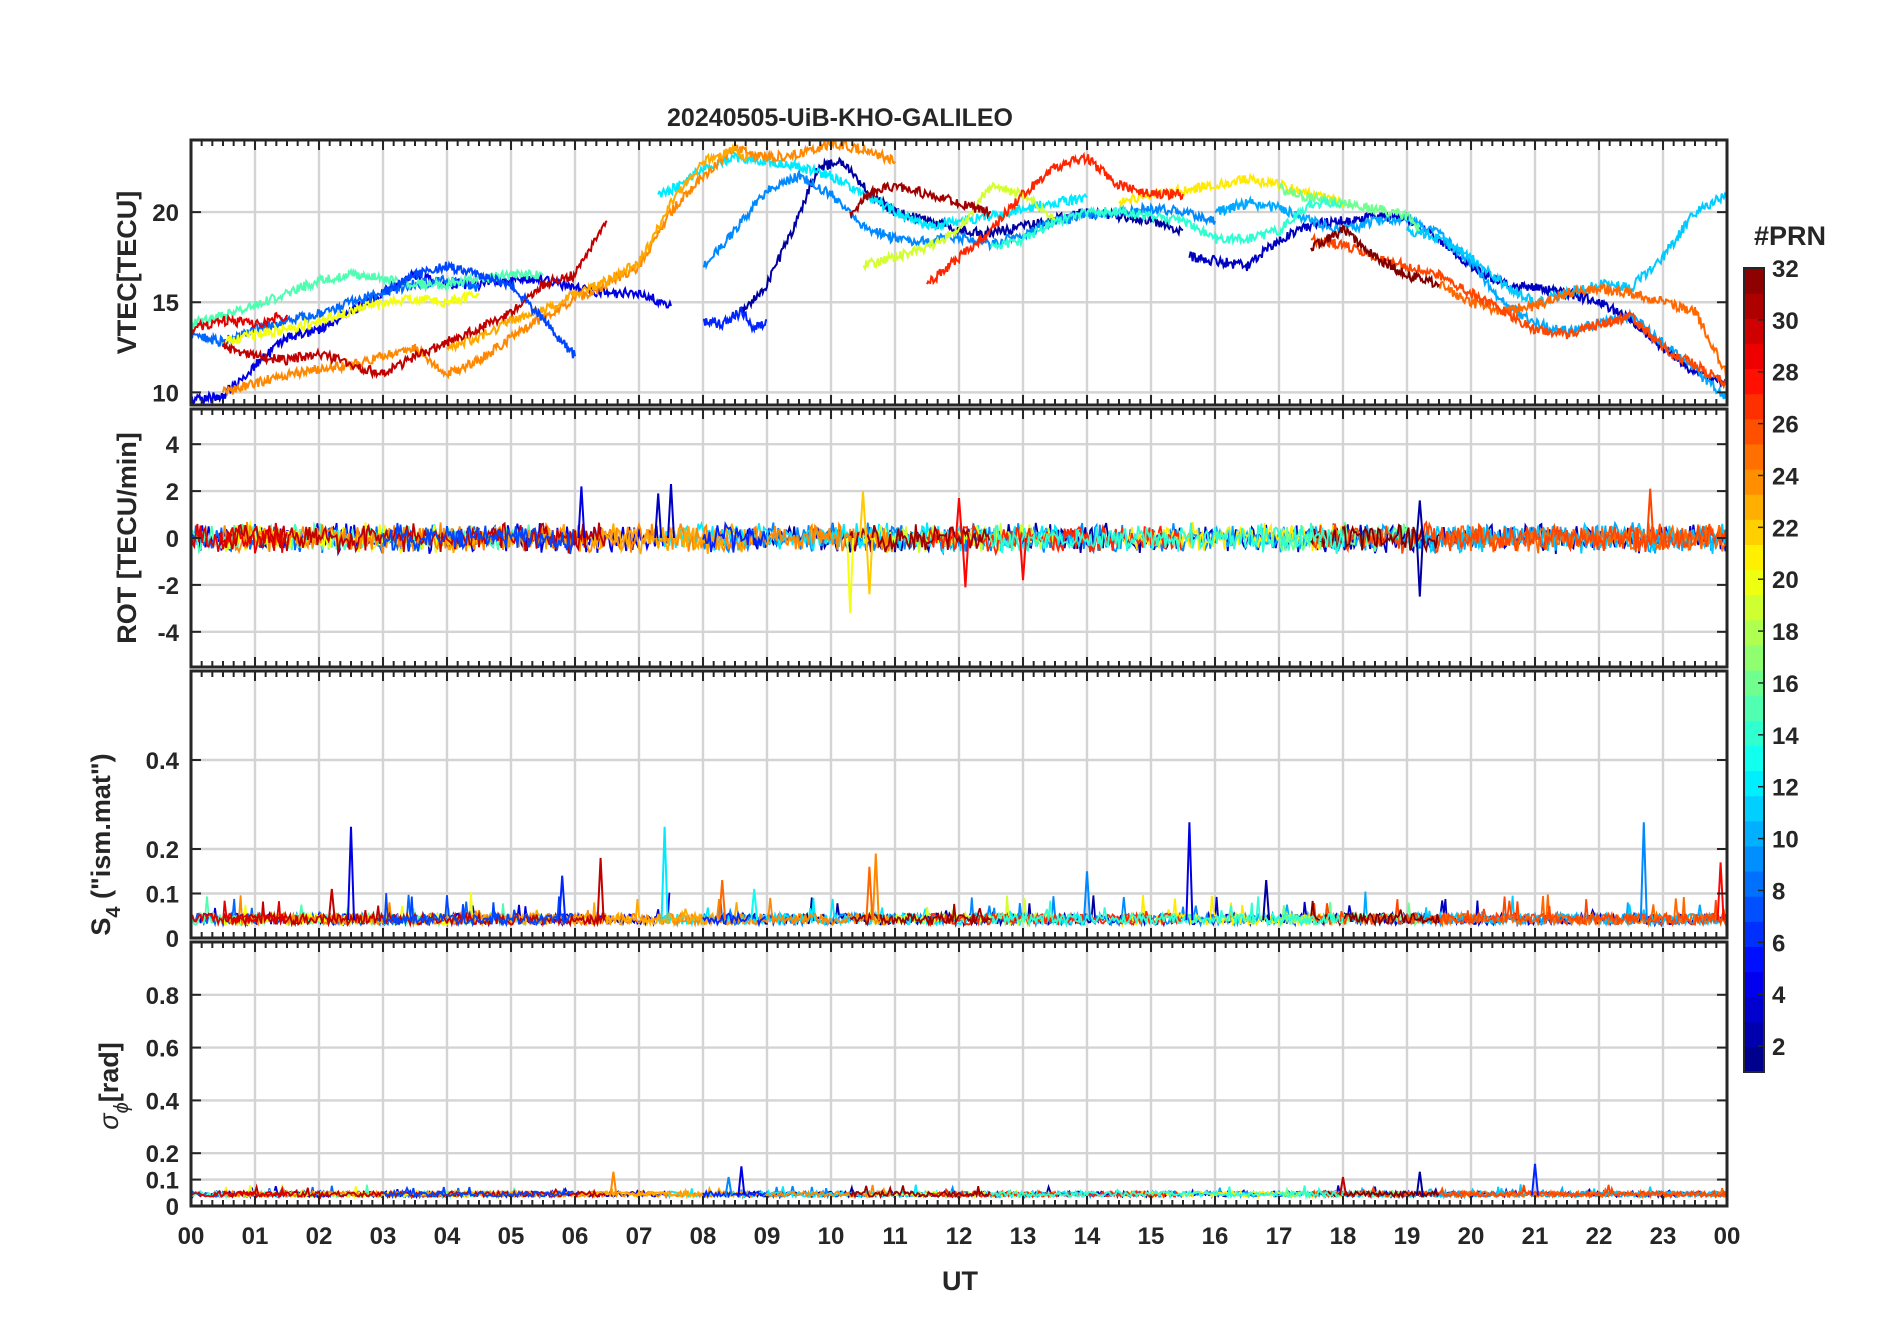 This screenshot has width=1902, height=1330. What do you see at coordinates (162, 1049) in the screenshot?
I see `panel-sigphi-ytick-label: 0.6` at bounding box center [162, 1049].